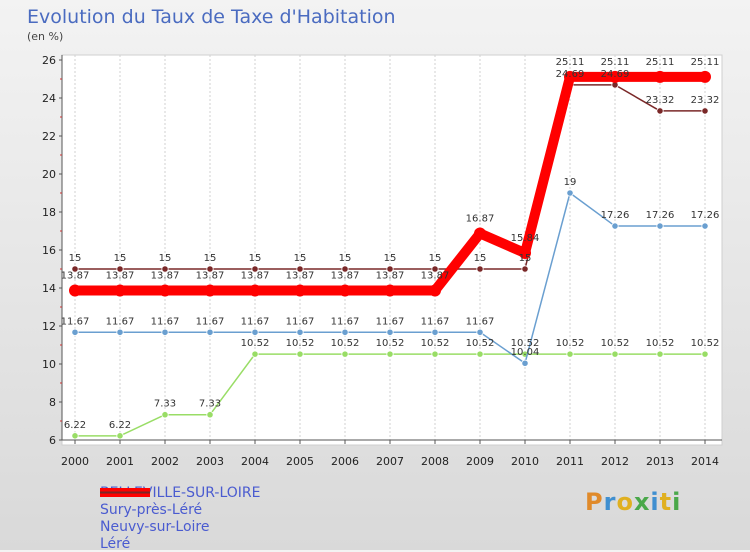 This screenshot has height=552, width=750. Describe the element at coordinates (255, 332) in the screenshot. I see `point-sury-2004` at that location.